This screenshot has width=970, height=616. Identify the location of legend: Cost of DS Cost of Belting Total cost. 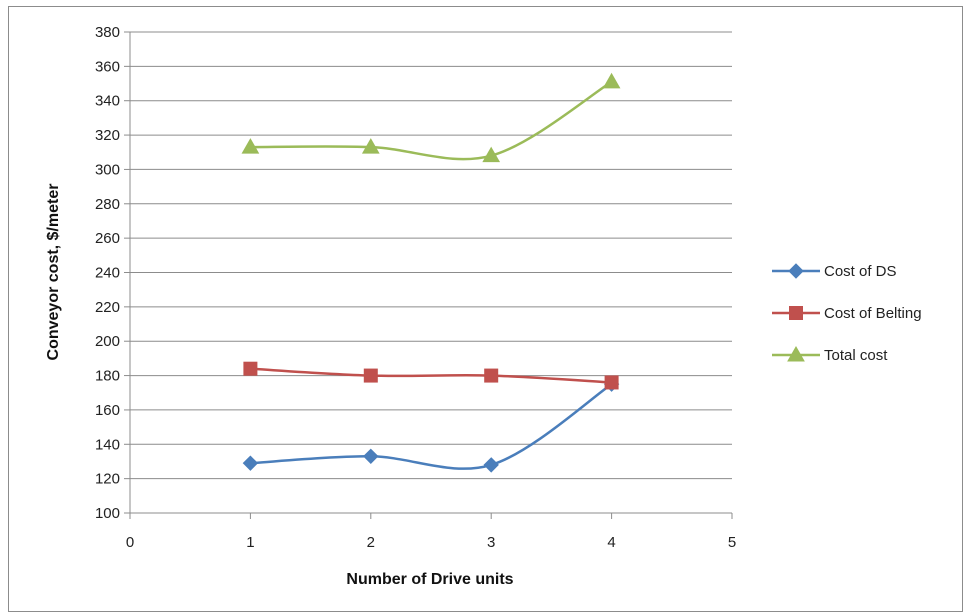
(847, 313).